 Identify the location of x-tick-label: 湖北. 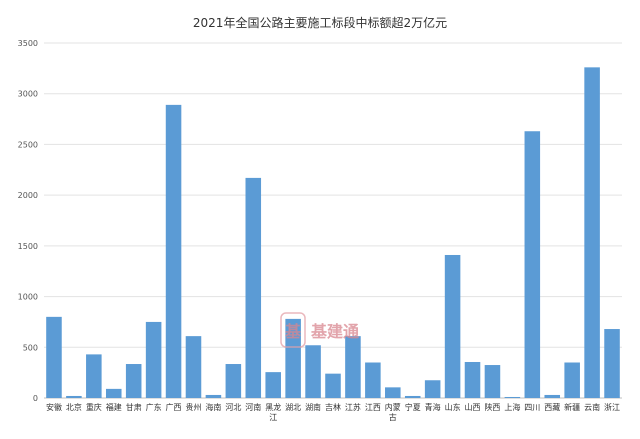
(293, 407).